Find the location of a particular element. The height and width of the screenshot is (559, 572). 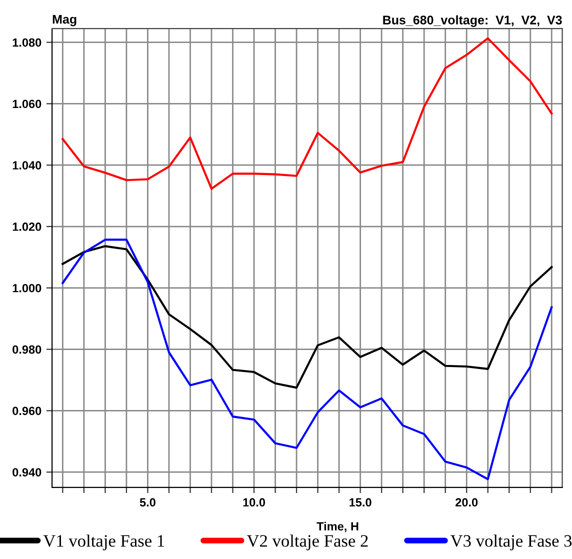

y-tick-label: 0.960 is located at coordinates (27, 411).